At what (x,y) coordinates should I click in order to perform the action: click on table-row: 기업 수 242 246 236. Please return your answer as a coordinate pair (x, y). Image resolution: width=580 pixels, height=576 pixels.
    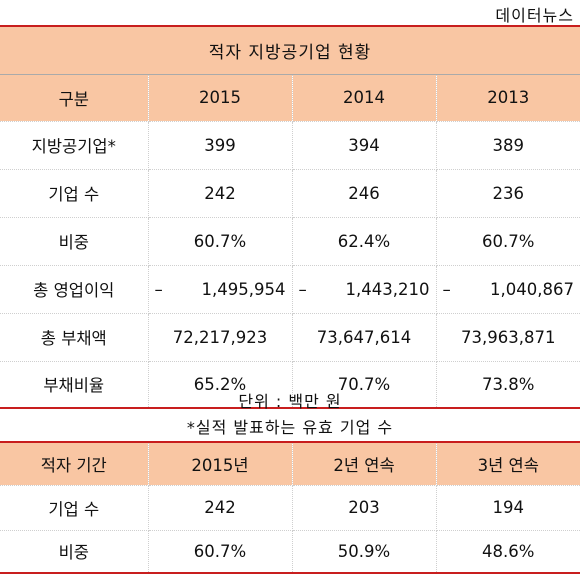
    Looking at the image, I should click on (290, 193).